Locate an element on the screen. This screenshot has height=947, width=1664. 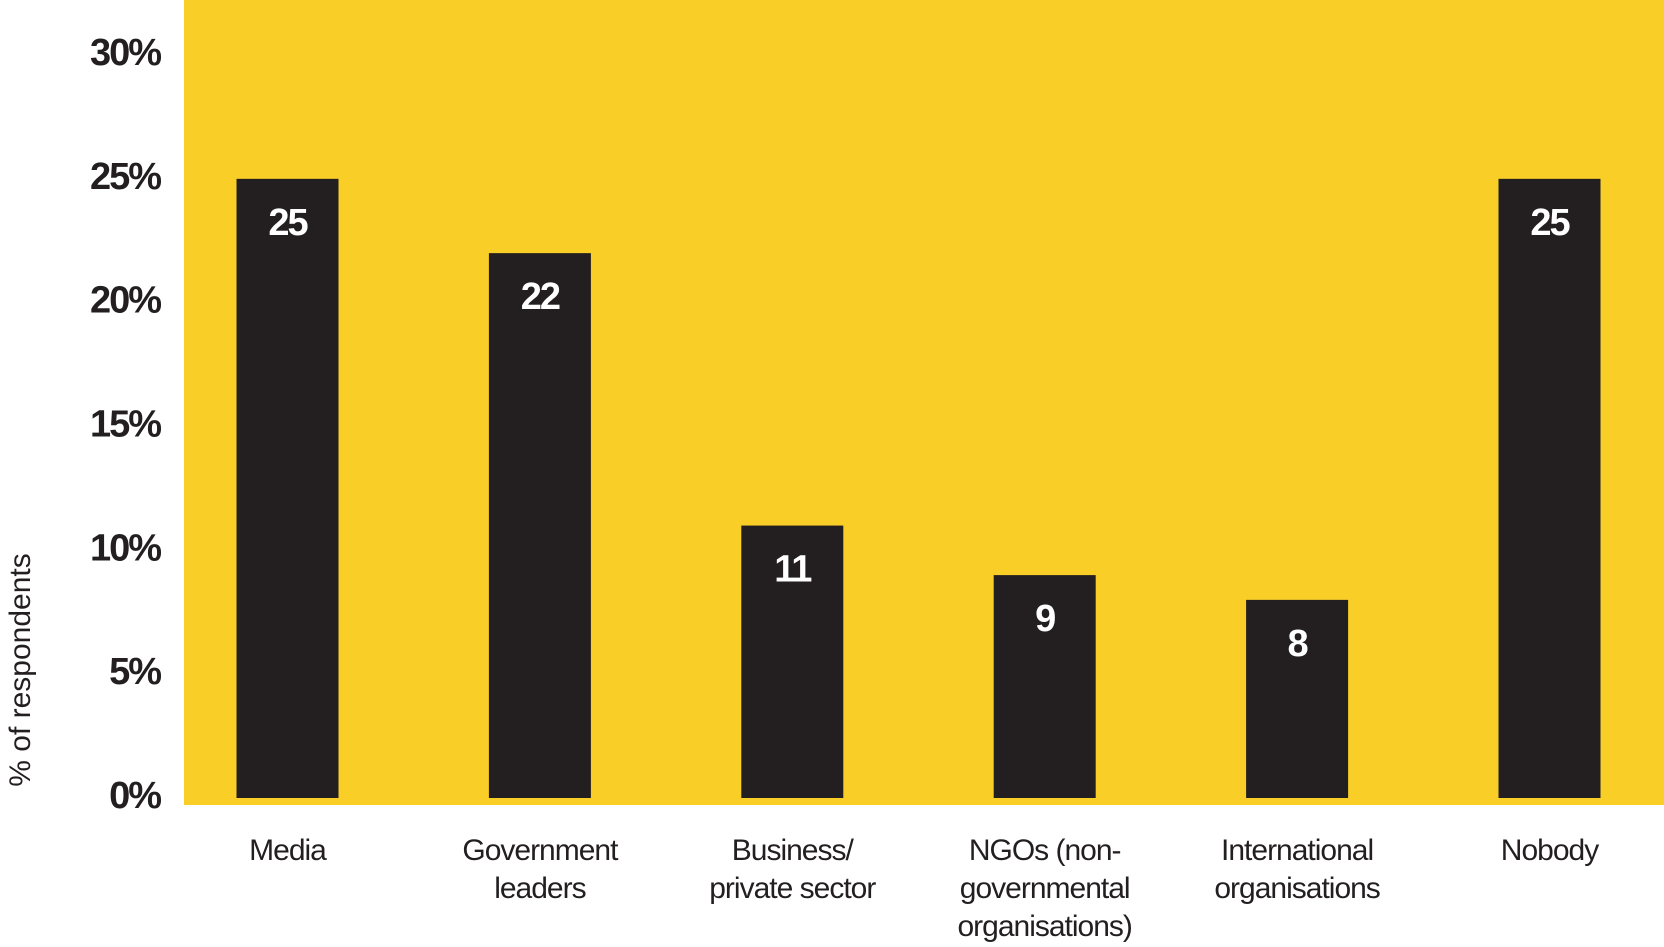
y-tick-label: 5% is located at coordinates (135, 672).